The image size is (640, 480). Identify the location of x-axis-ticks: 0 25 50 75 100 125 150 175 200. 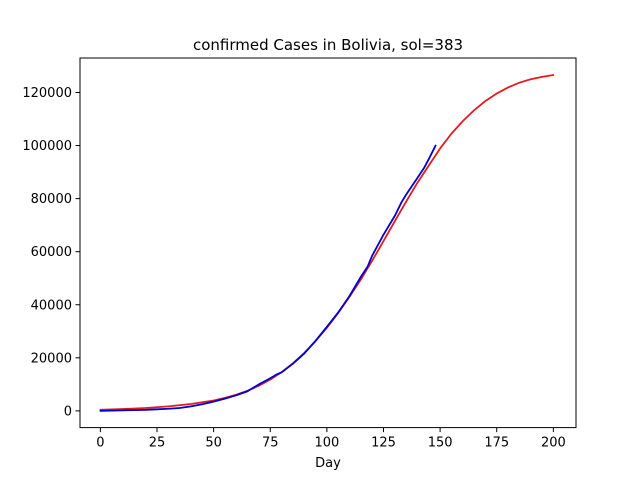
(331, 439).